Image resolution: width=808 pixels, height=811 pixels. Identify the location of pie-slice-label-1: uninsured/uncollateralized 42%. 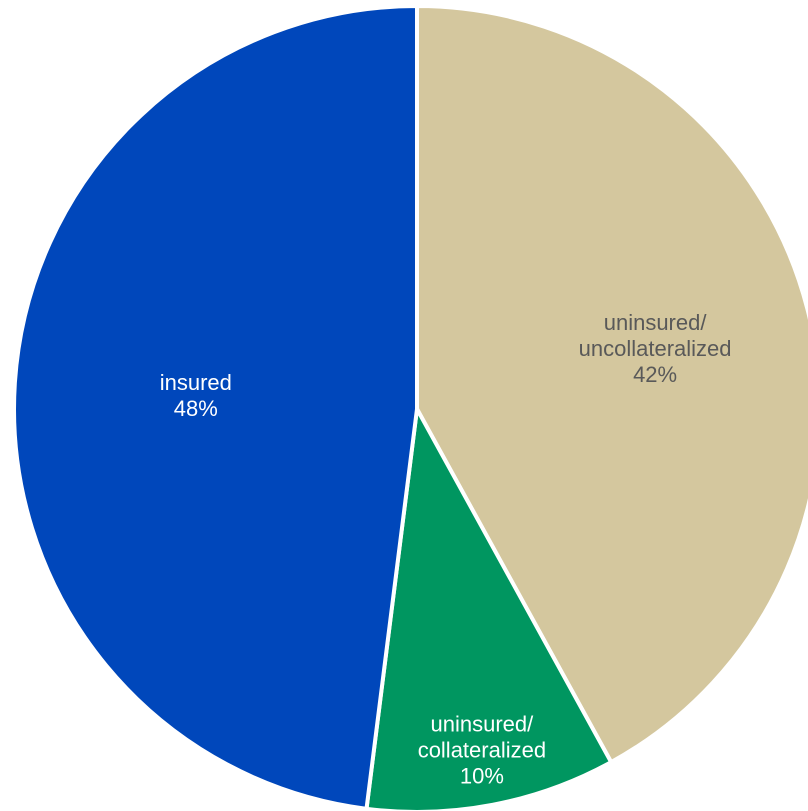
(655, 348).